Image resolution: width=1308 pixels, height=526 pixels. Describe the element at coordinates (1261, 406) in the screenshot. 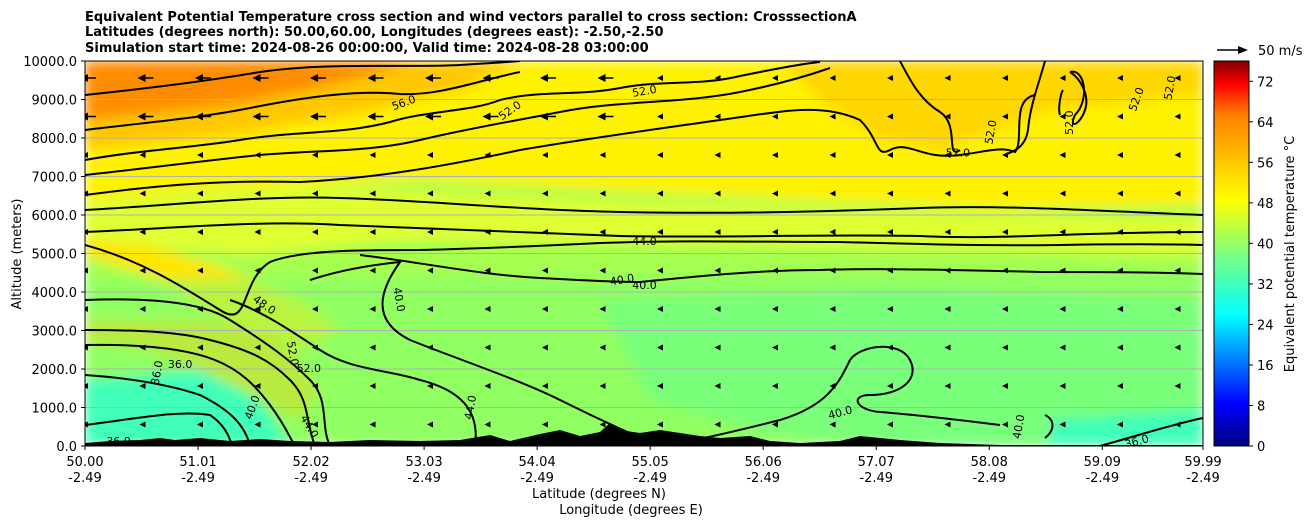

I see `colorbar-tick-label: 8` at that location.